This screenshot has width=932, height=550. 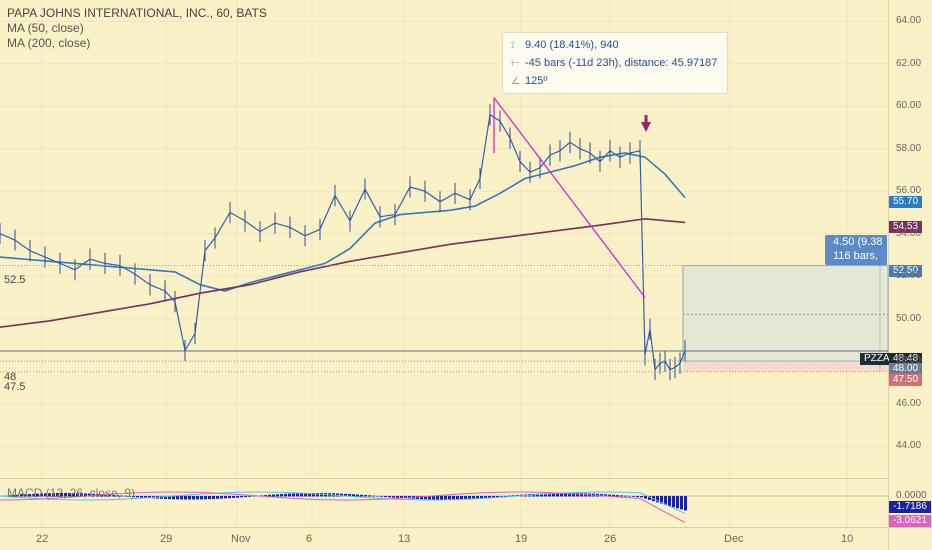 What do you see at coordinates (10, 377) in the screenshot?
I see `left-label-entry: 48` at bounding box center [10, 377].